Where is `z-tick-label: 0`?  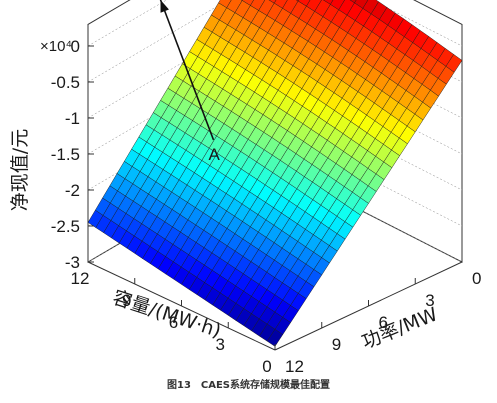 z-tick-label: 0 is located at coordinates (75, 46).